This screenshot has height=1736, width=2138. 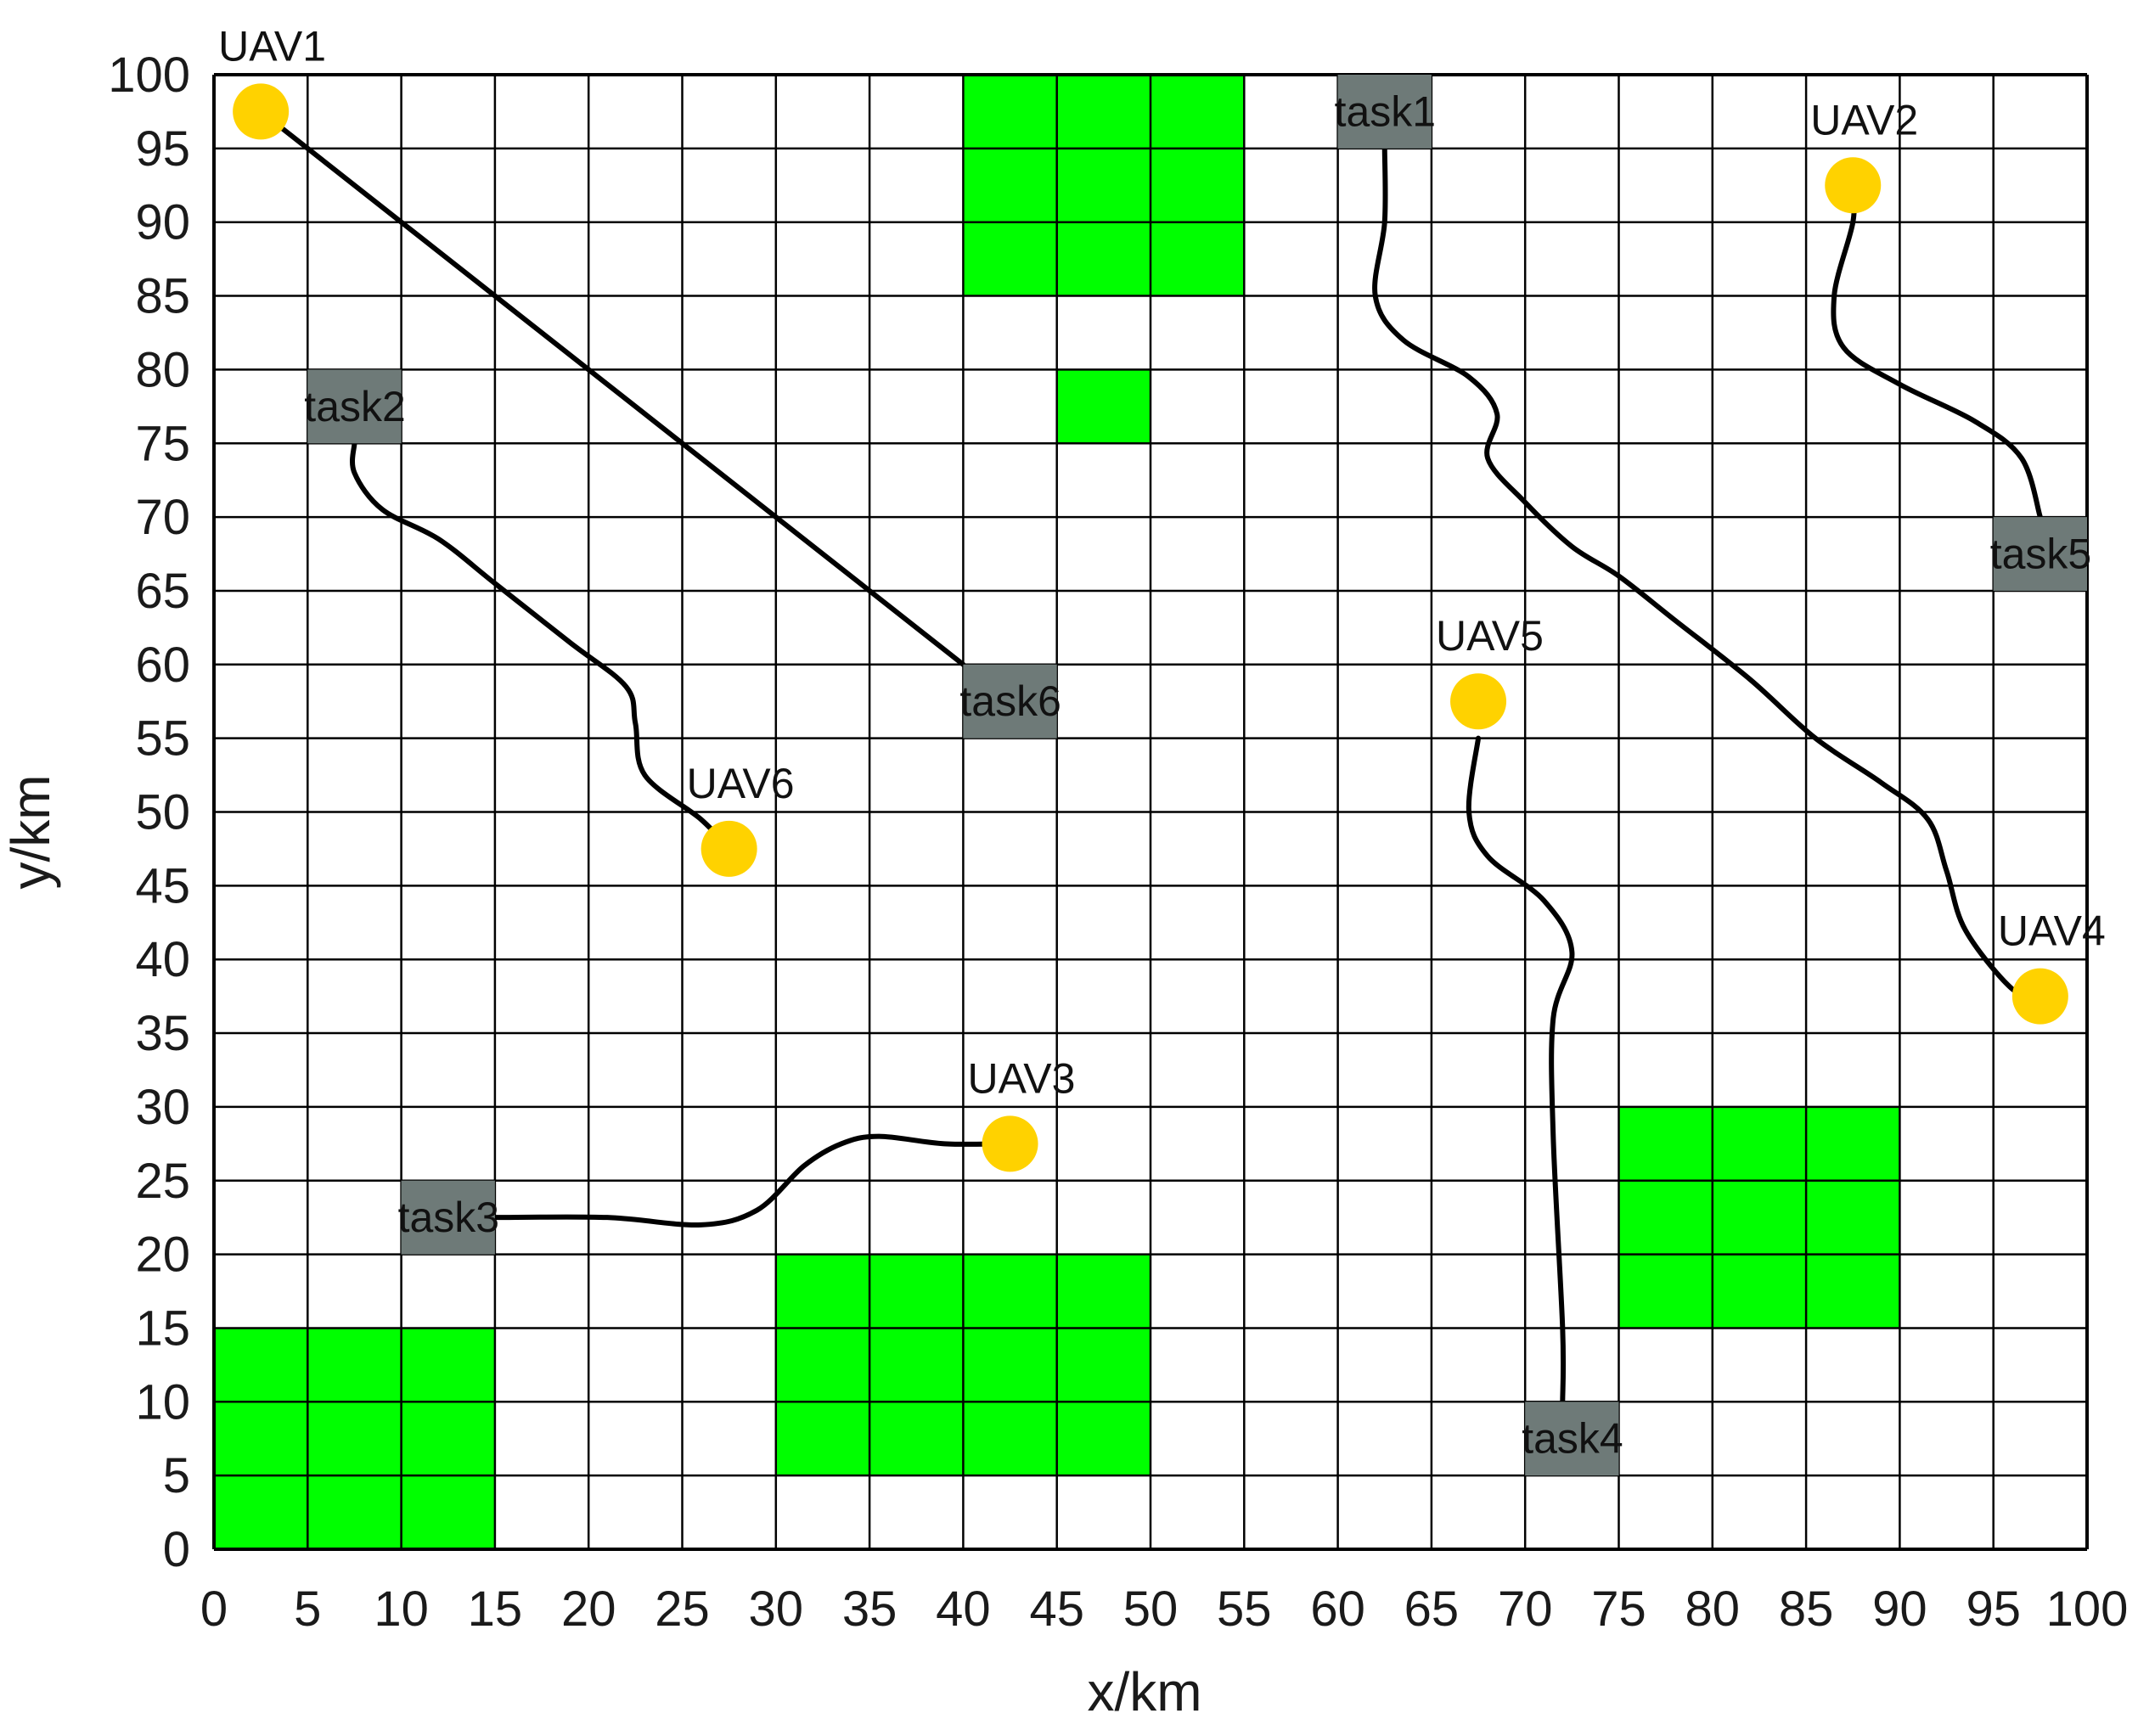 What do you see at coordinates (1022, 1113) in the screenshot?
I see `uav-marker: UAV3` at bounding box center [1022, 1113].